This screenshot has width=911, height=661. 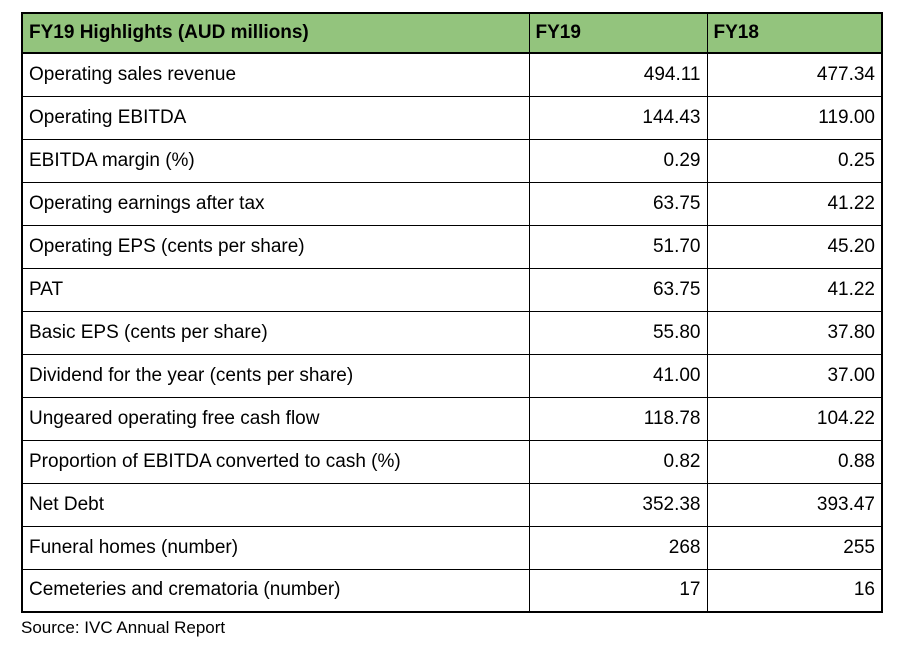 I want to click on fy18-value-cell: 16, so click(x=794, y=590).